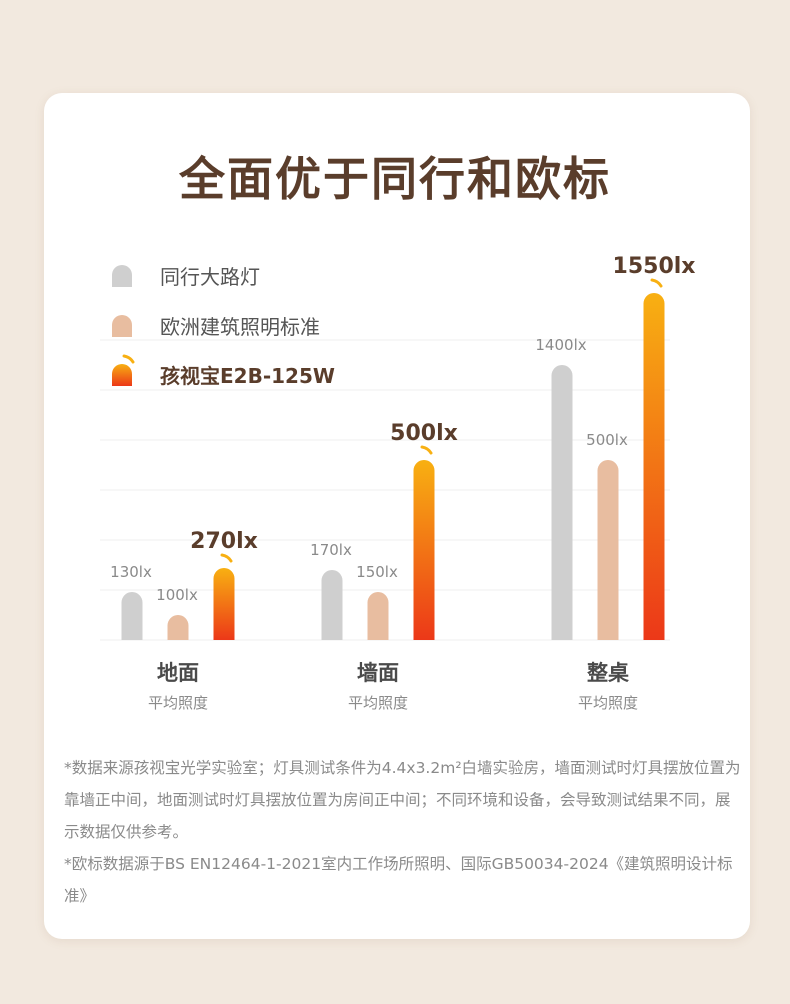  I want to click on legend-label-0: 同行大路灯, so click(210, 277).